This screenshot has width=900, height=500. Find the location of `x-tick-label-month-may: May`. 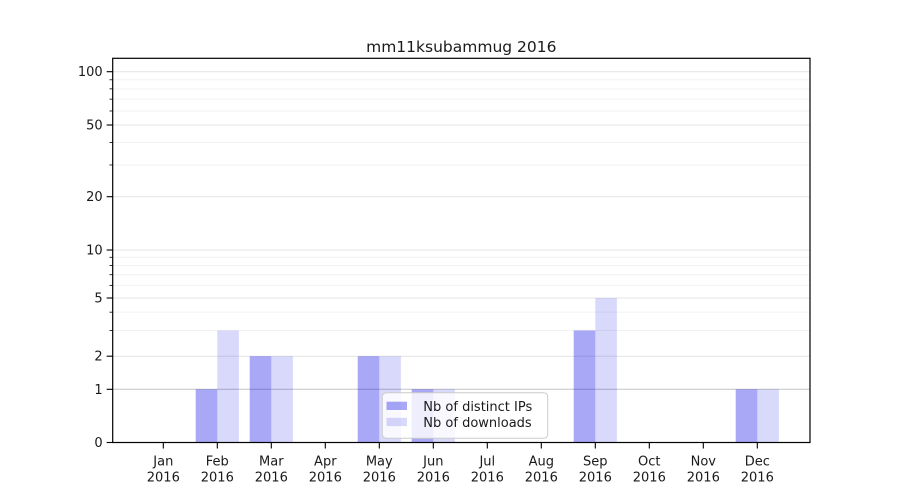

x-tick-label-month-may: May is located at coordinates (379, 462).